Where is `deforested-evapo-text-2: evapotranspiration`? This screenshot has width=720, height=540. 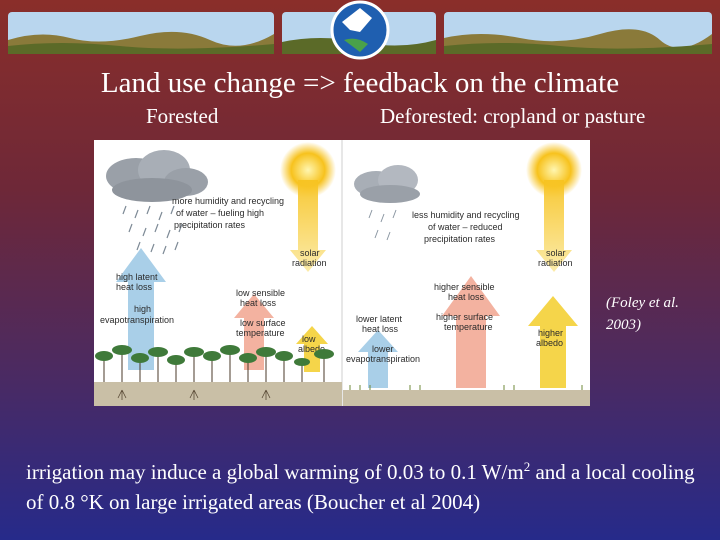
deforested-evapo-text-2: evapotranspiration is located at coordinates (383, 359).